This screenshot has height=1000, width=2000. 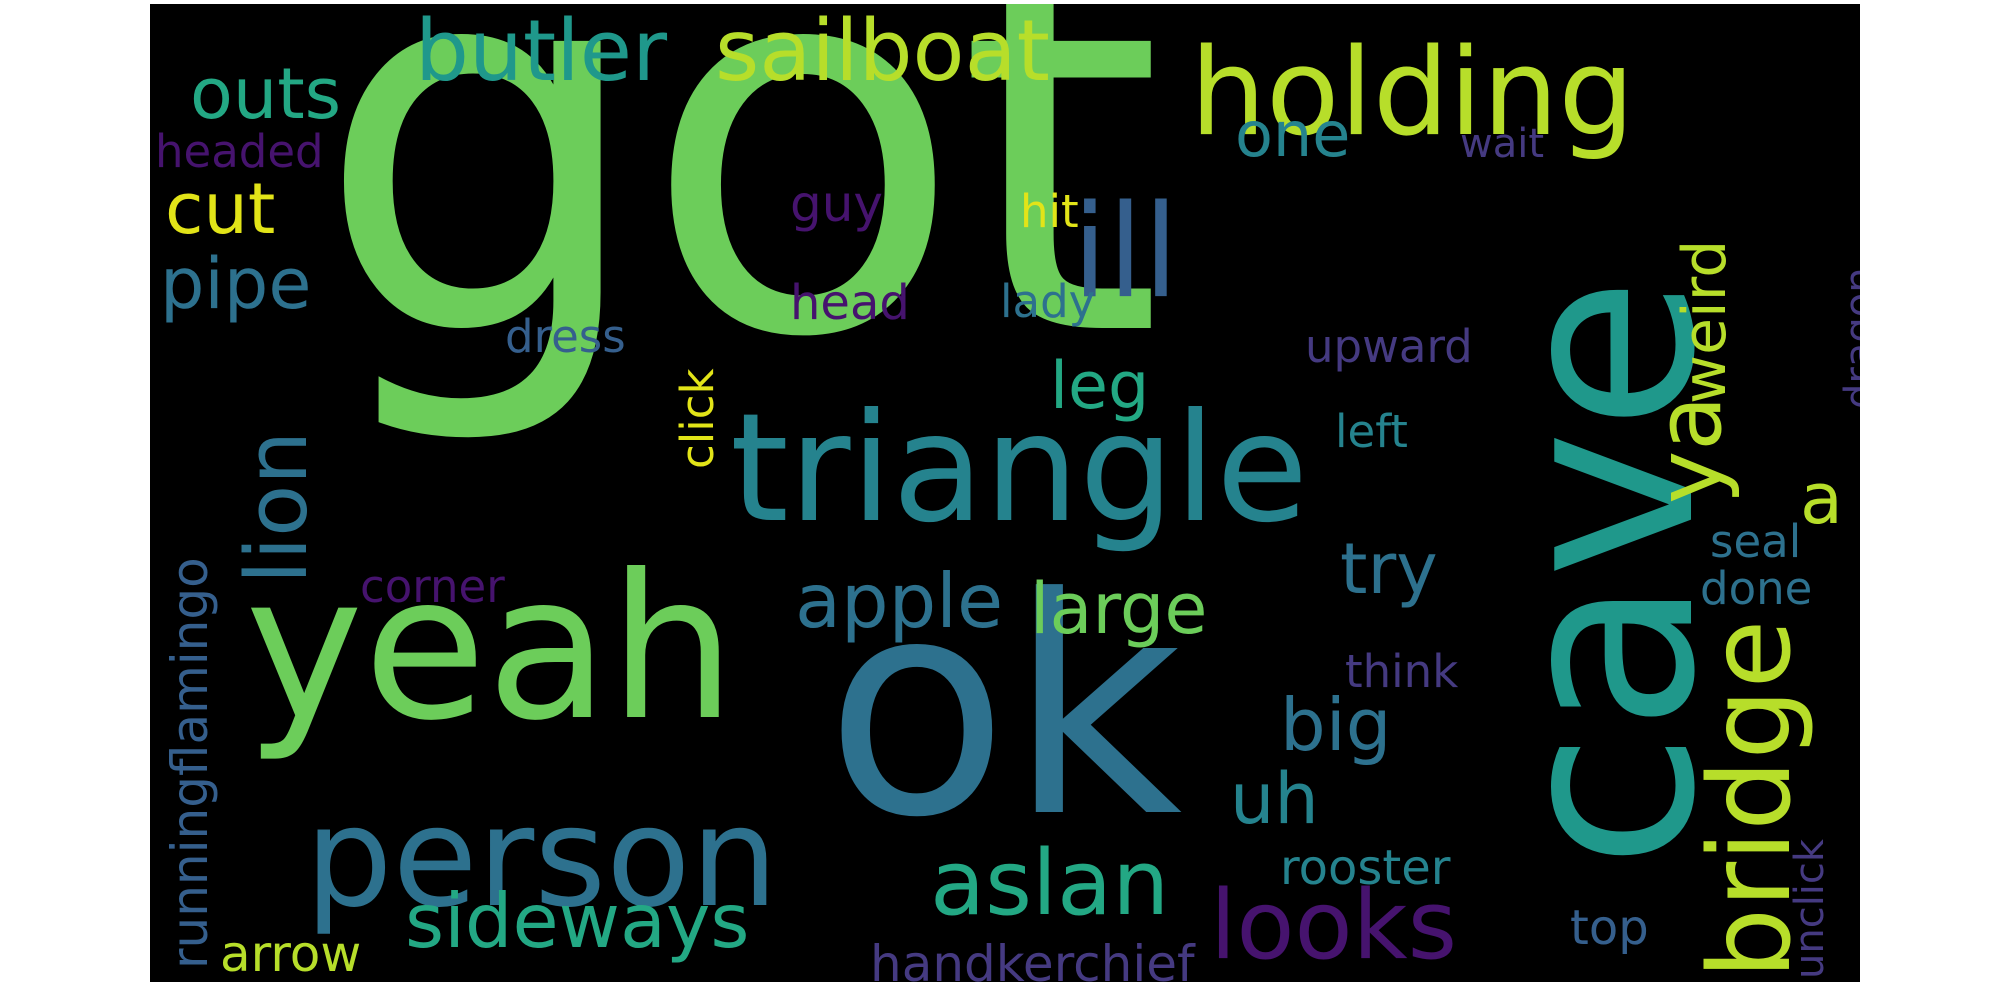 What do you see at coordinates (1848, 338) in the screenshot?
I see `word-dragon: dragon` at bounding box center [1848, 338].